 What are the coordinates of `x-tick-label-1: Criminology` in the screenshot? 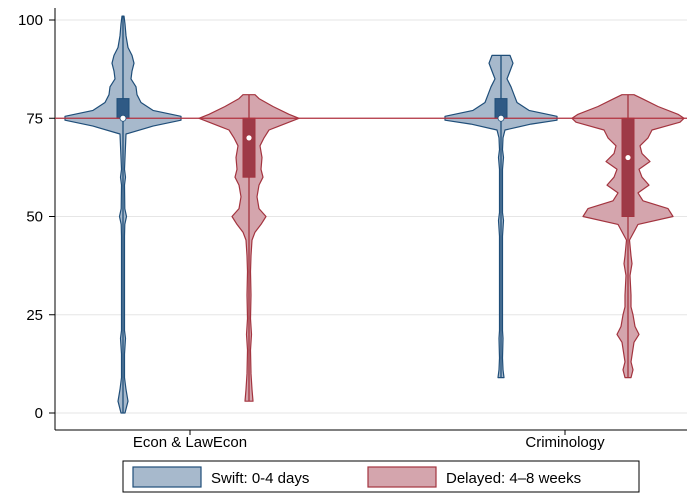 It's located at (565, 442).